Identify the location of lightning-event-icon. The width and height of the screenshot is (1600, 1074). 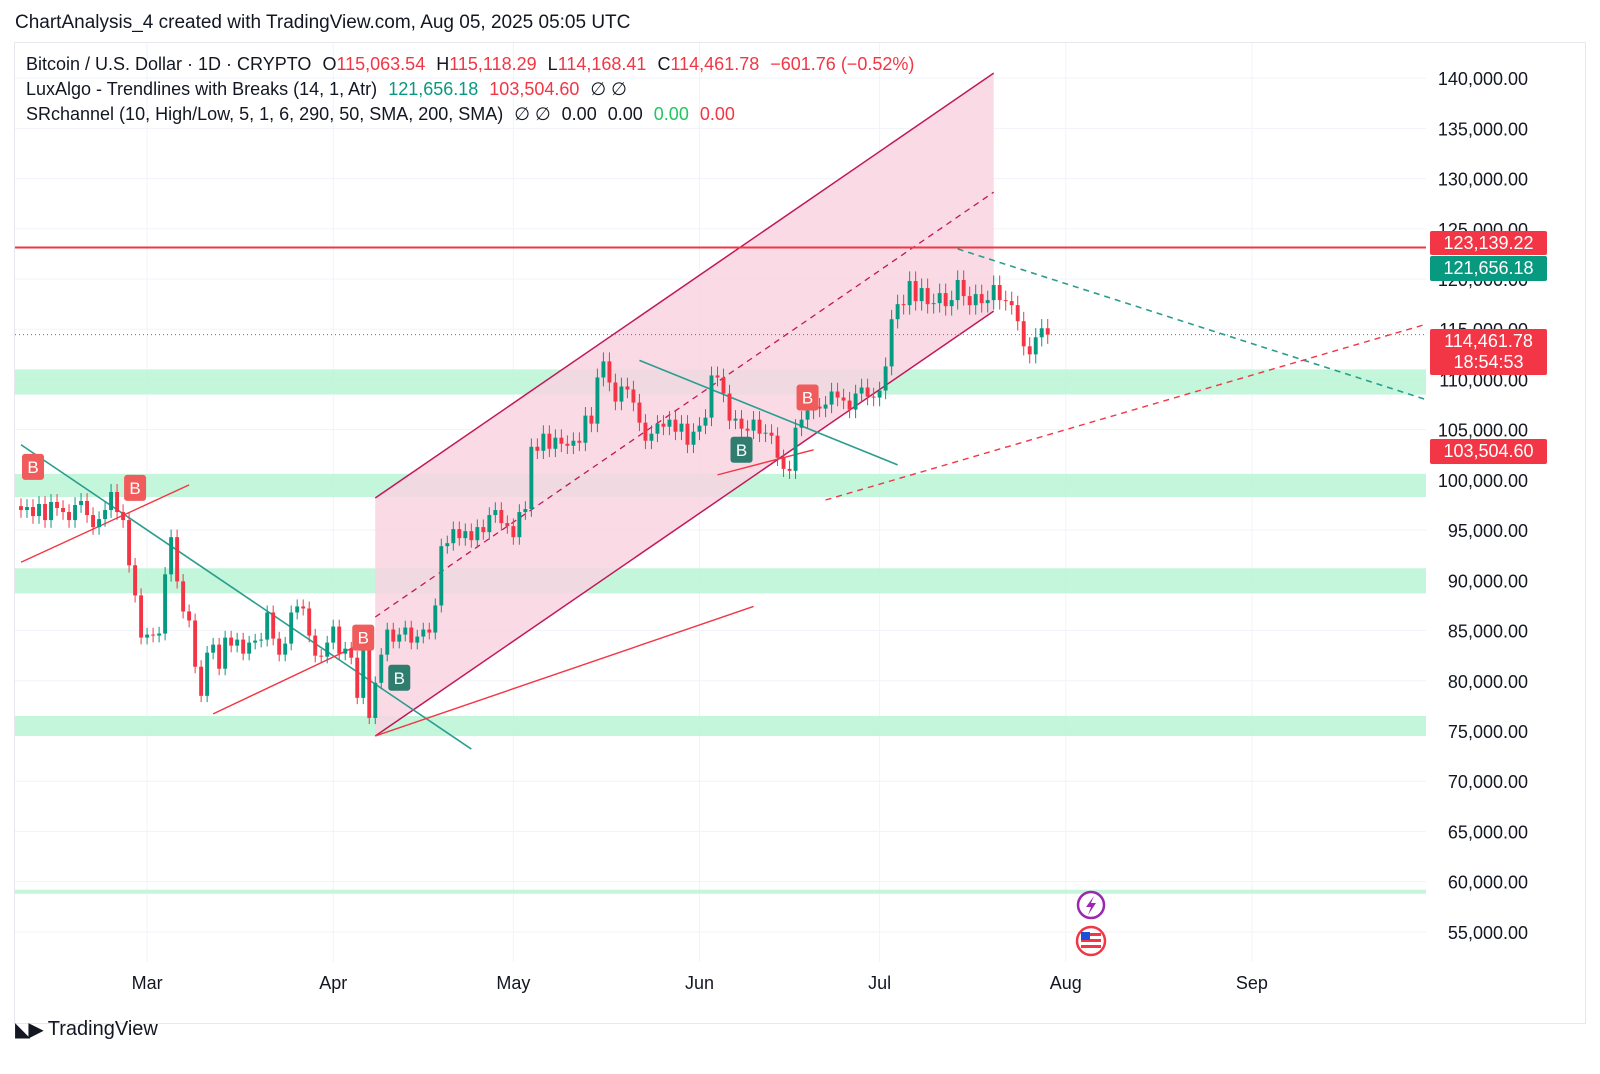
(1091, 905).